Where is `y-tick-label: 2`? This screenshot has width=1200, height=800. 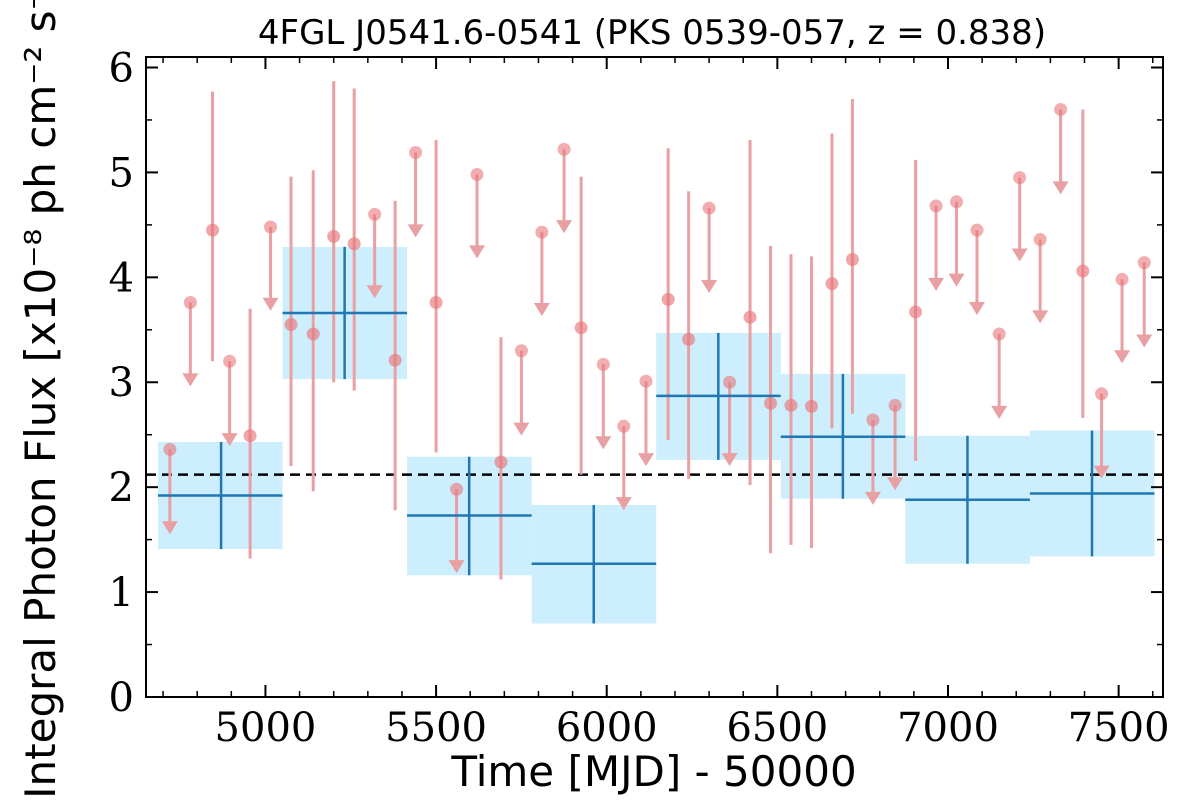 y-tick-label: 2 is located at coordinates (121, 488).